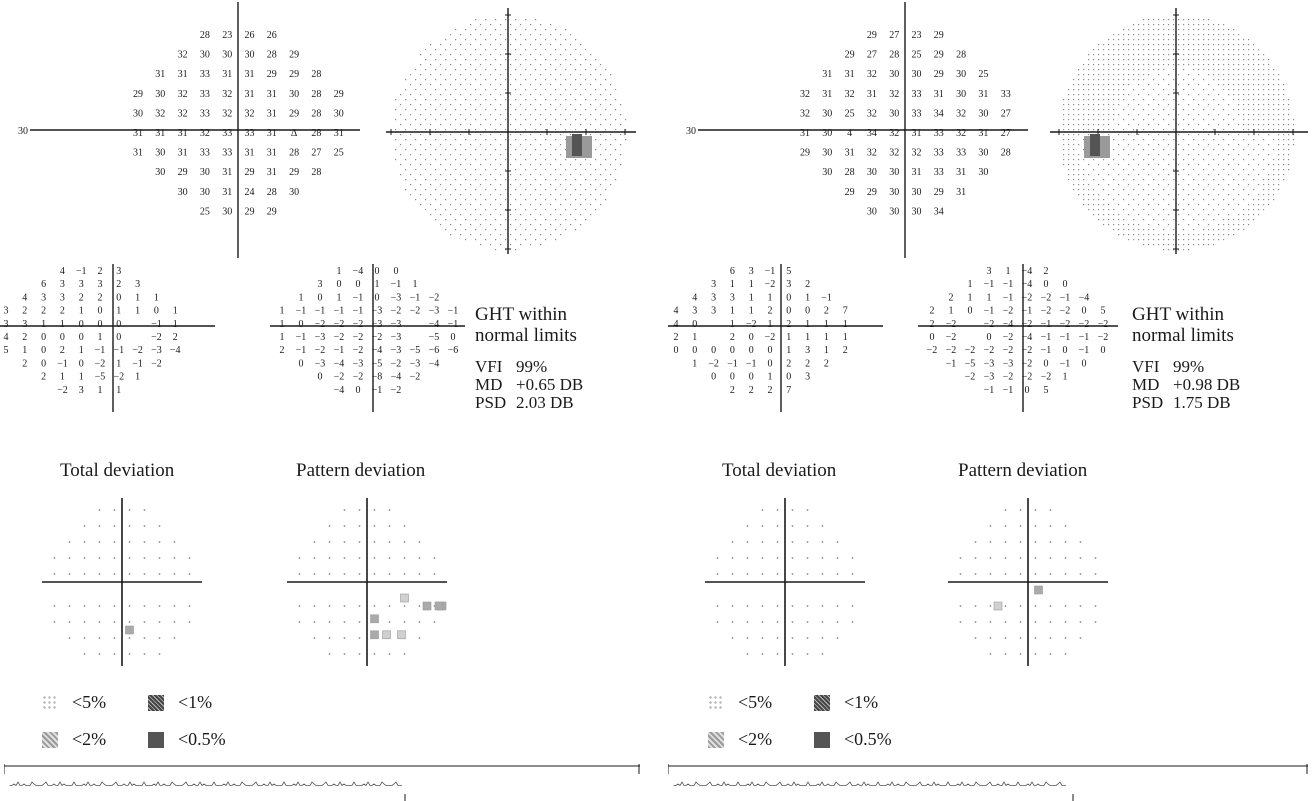  Describe the element at coordinates (227, 35) in the screenshot. I see `grid-value: 23` at that location.